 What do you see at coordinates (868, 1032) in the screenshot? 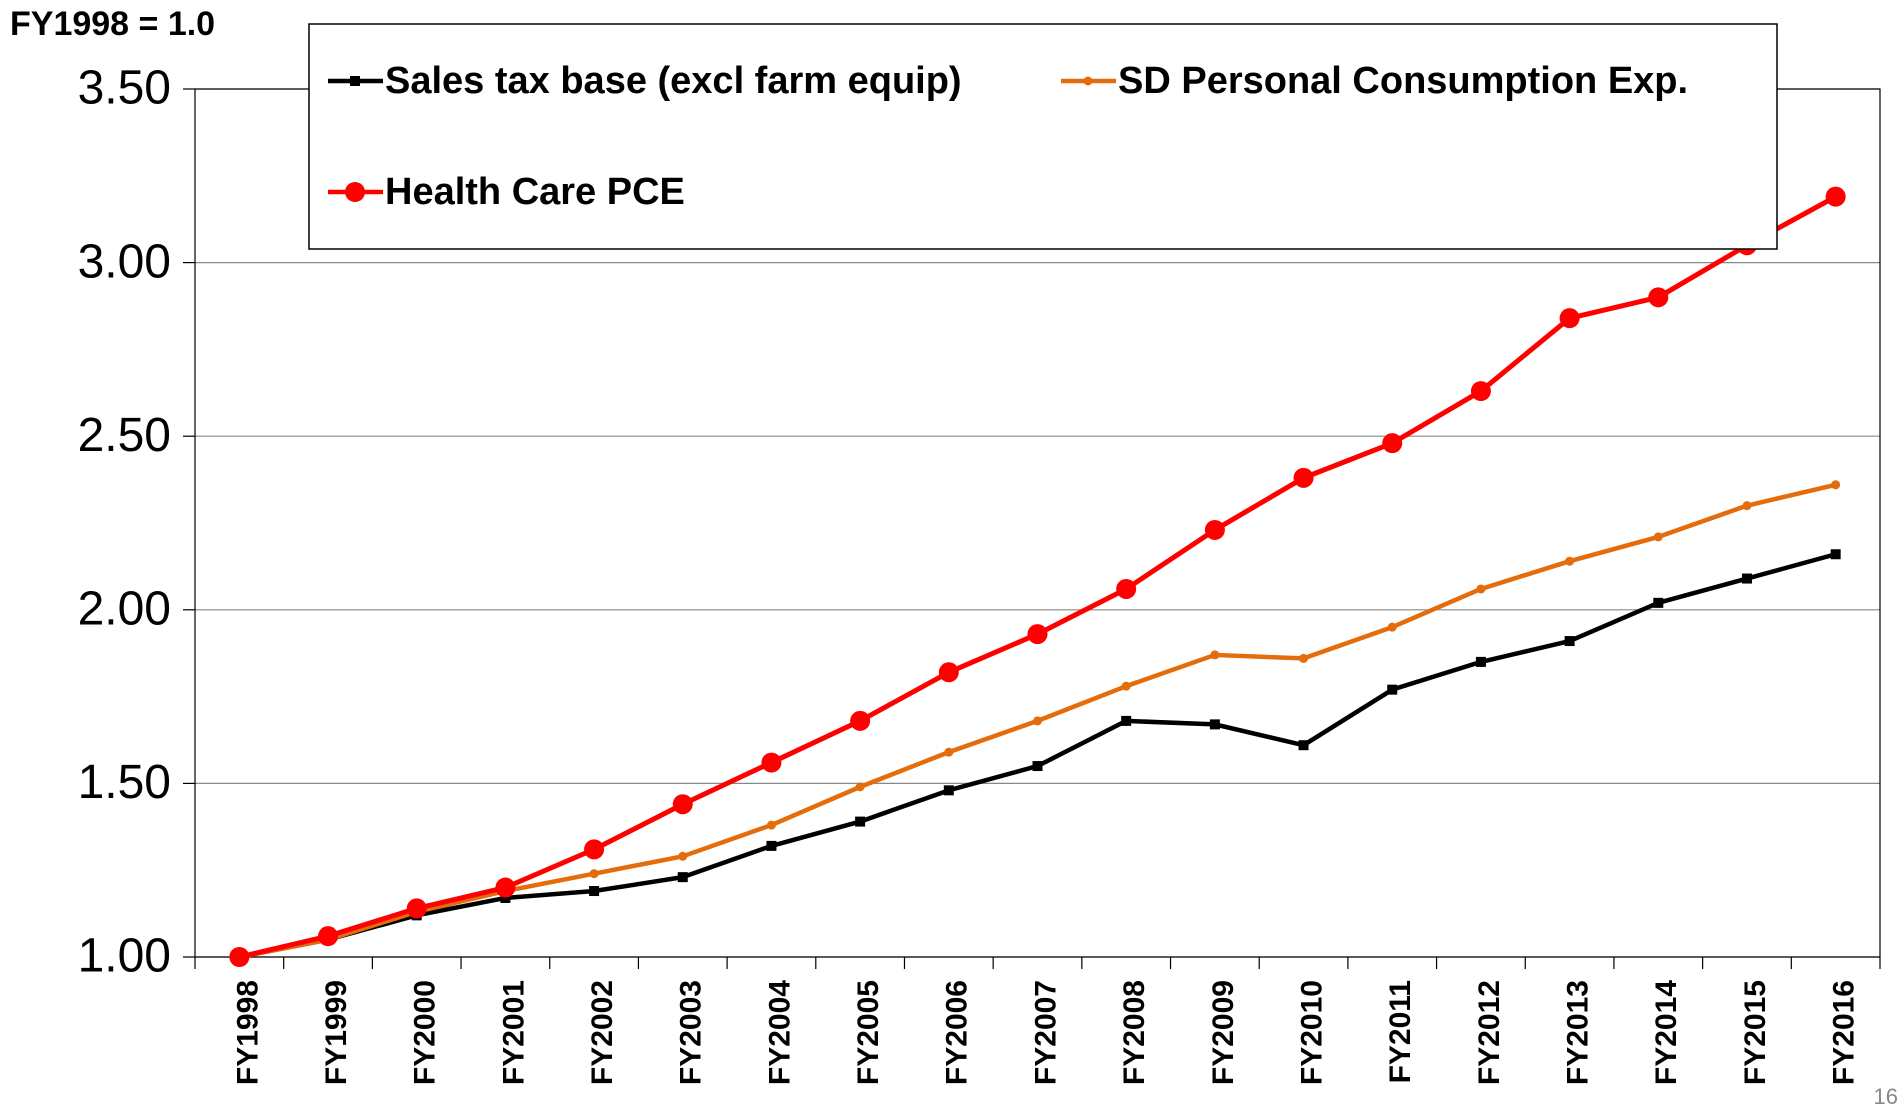
I see `x-tick-label: FY2005` at bounding box center [868, 1032].